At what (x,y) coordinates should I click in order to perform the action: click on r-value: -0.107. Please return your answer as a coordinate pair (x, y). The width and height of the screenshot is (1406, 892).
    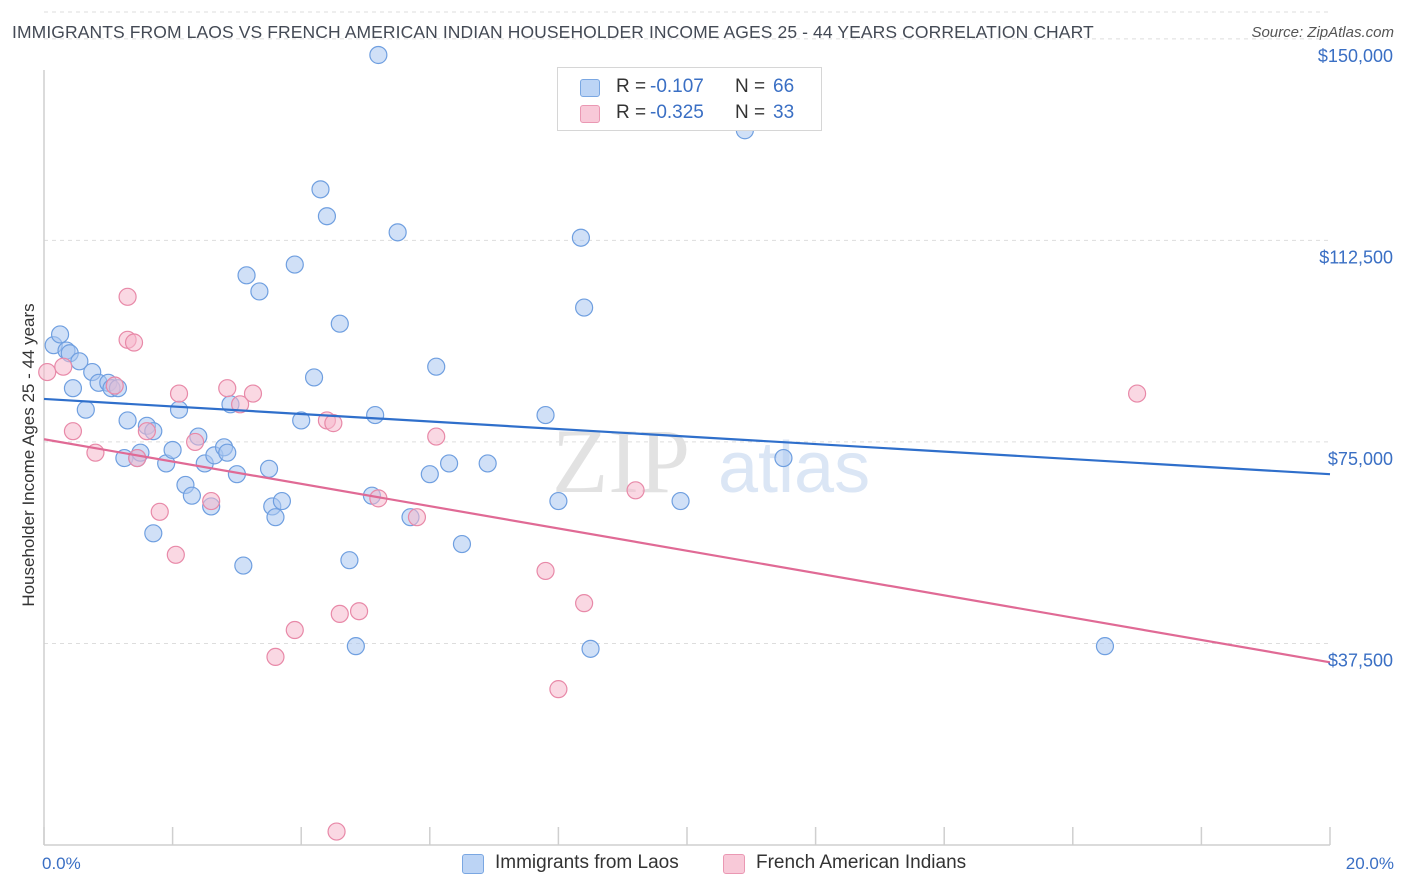
    Looking at the image, I should click on (677, 86).